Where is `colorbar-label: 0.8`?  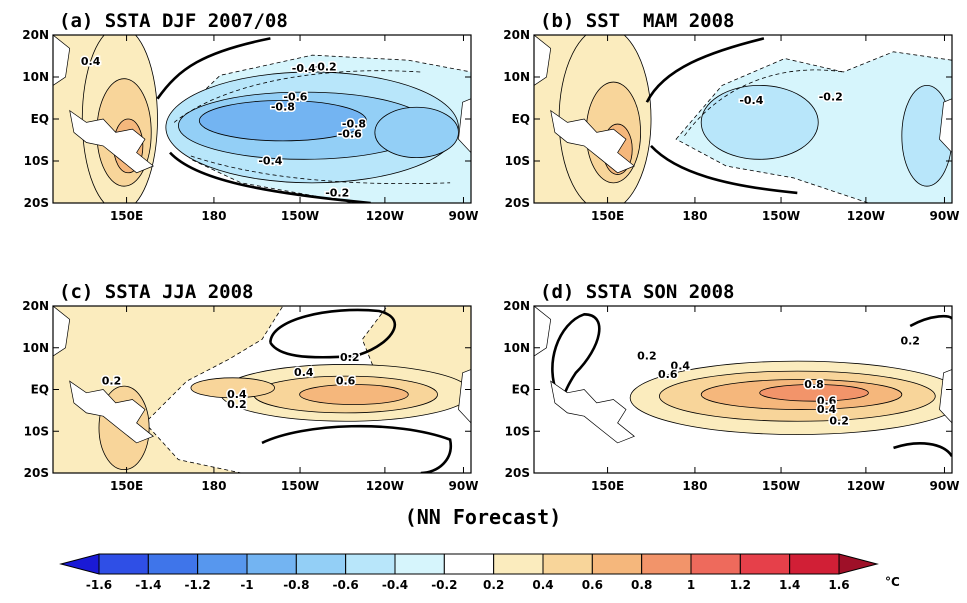
colorbar-label: 0.8 is located at coordinates (641, 585).